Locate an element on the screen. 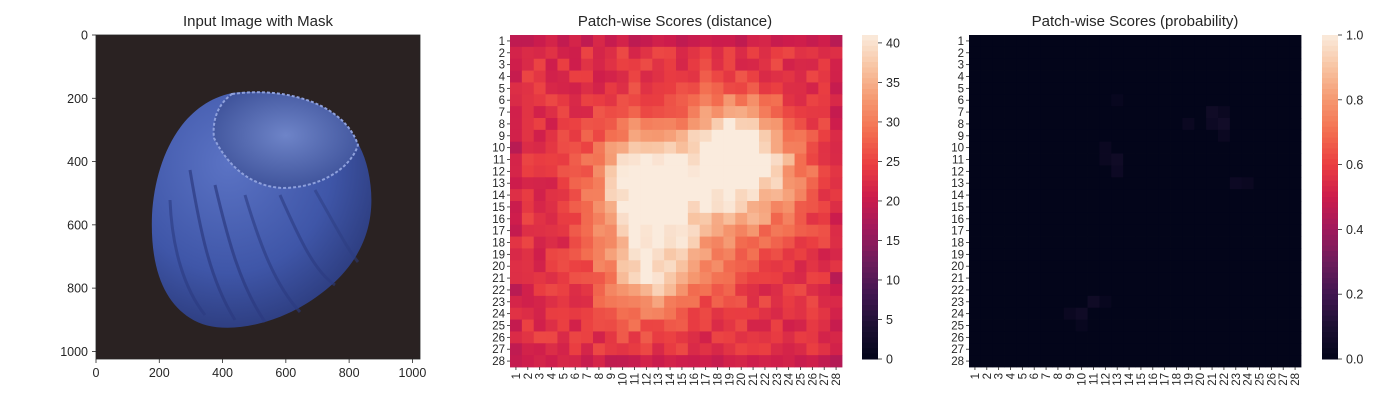 Image resolution: width=1400 pixels, height=400 pixels. x-tick-label: 200 is located at coordinates (159, 373).